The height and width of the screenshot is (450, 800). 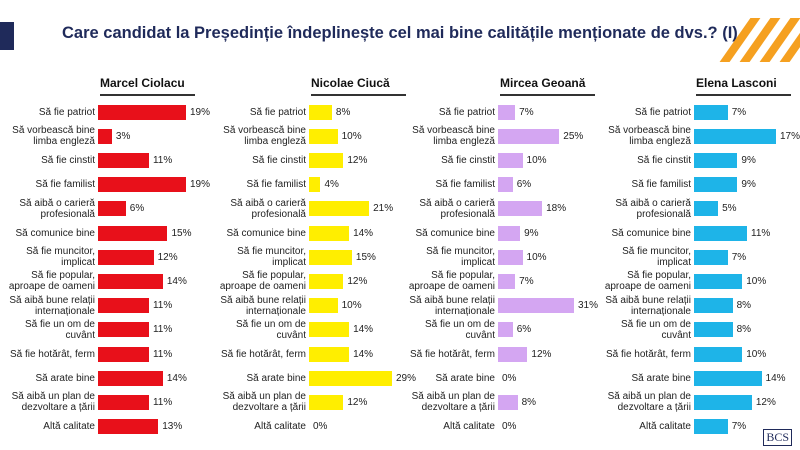 I want to click on bar-row: Să vorbească bine limba engleză 17%, so click(x=696, y=136).